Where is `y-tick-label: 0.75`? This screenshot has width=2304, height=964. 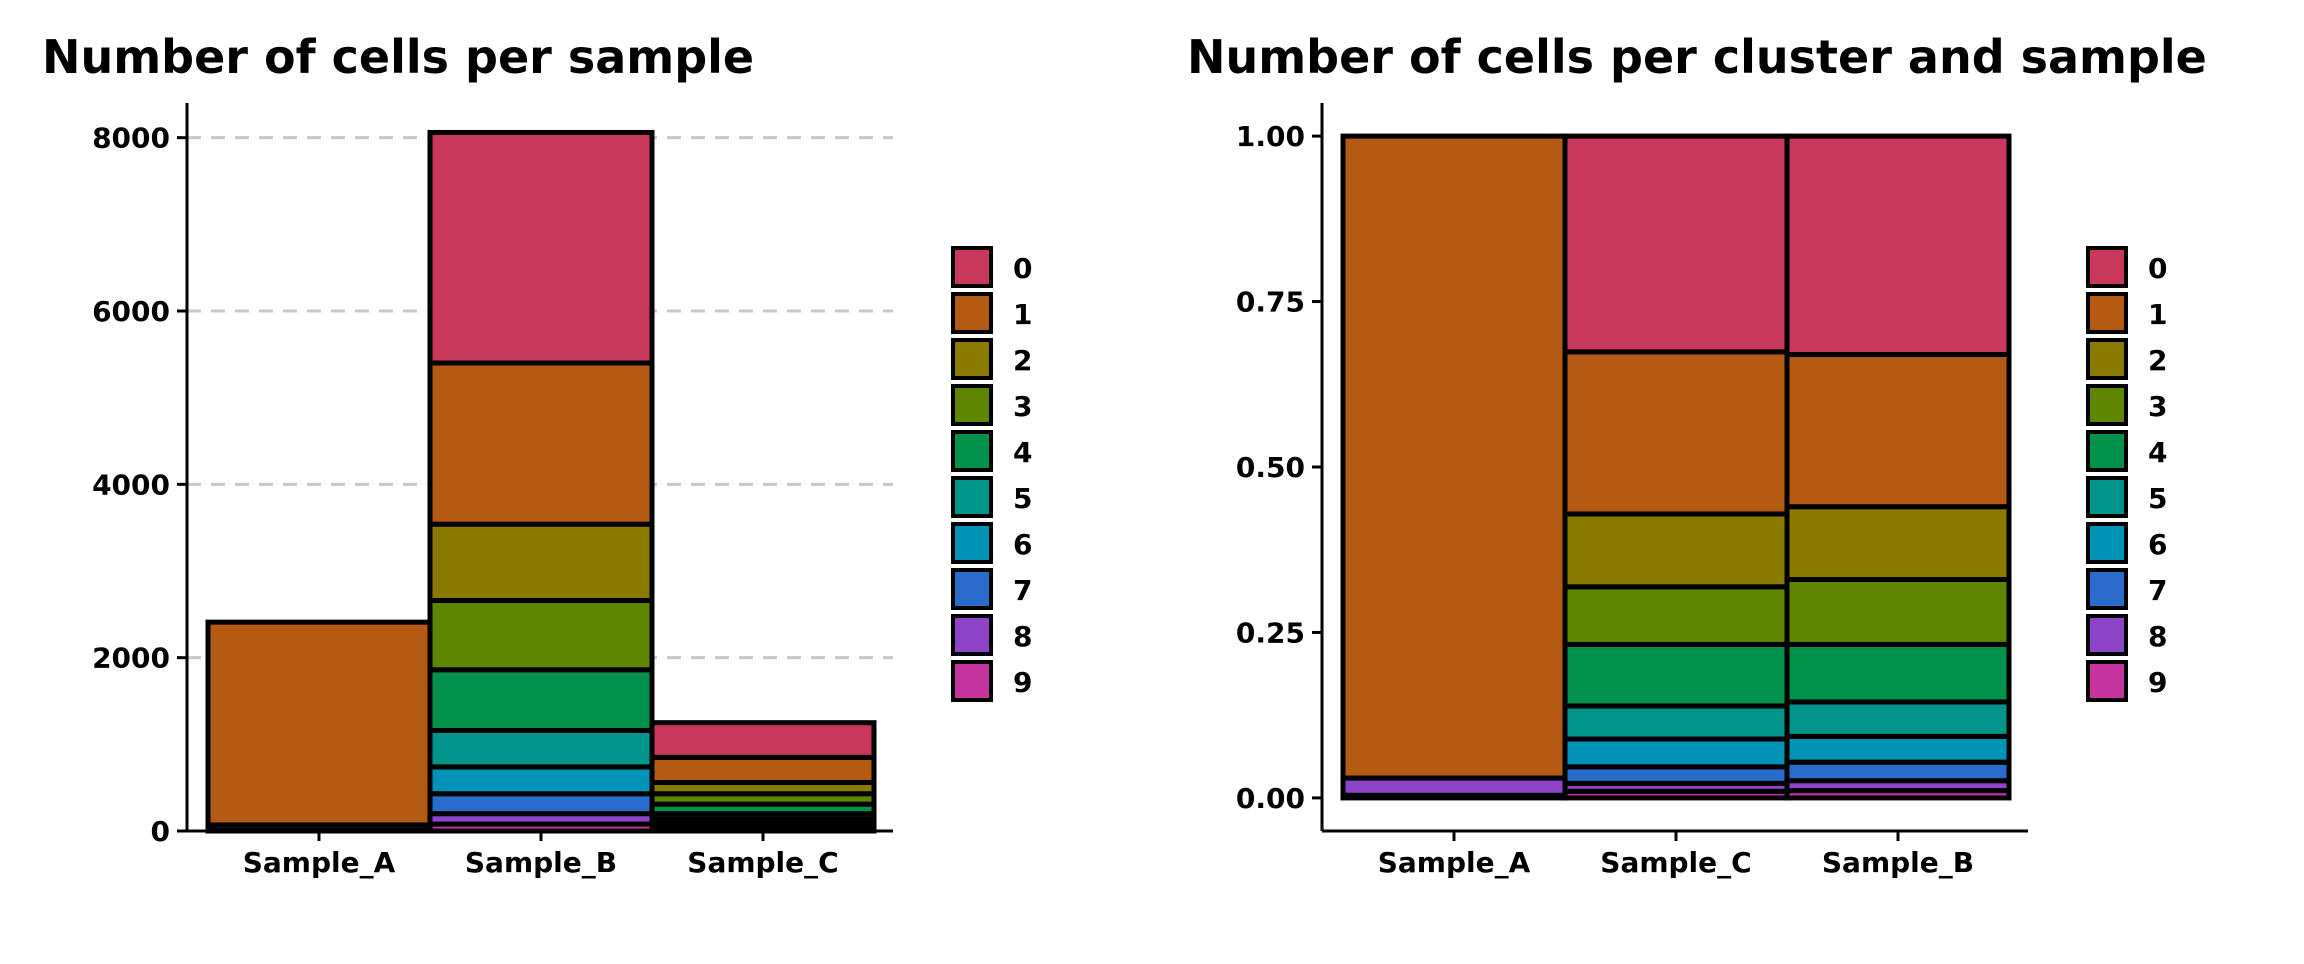 y-tick-label: 0.75 is located at coordinates (1270, 302).